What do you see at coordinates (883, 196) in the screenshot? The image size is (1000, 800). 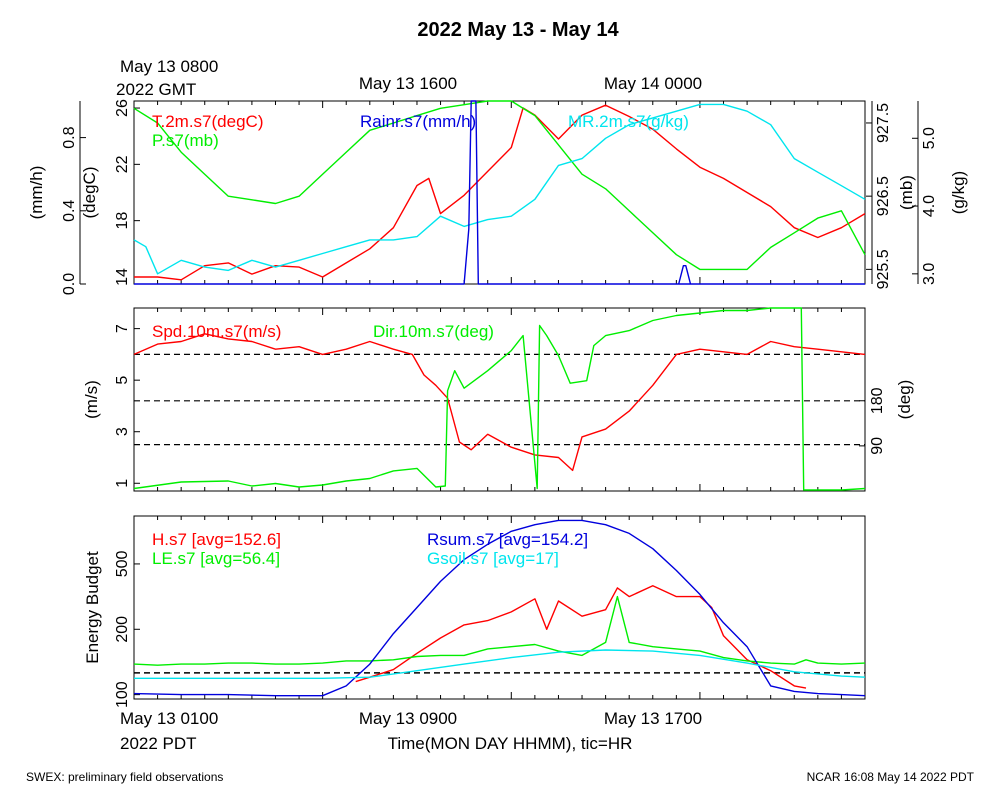 I see `y-tick-label: 926.5` at bounding box center [883, 196].